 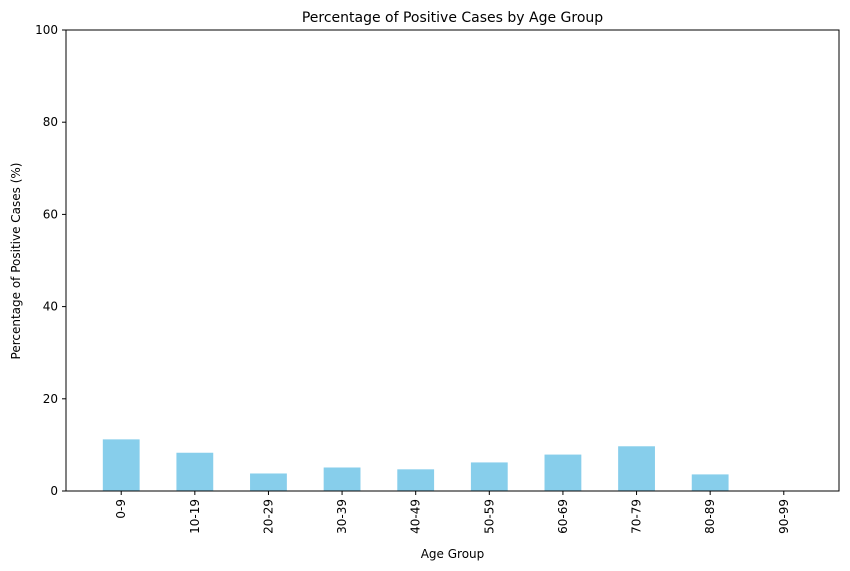 I want to click on x-tick-label: 10-19, so click(x=195, y=516).